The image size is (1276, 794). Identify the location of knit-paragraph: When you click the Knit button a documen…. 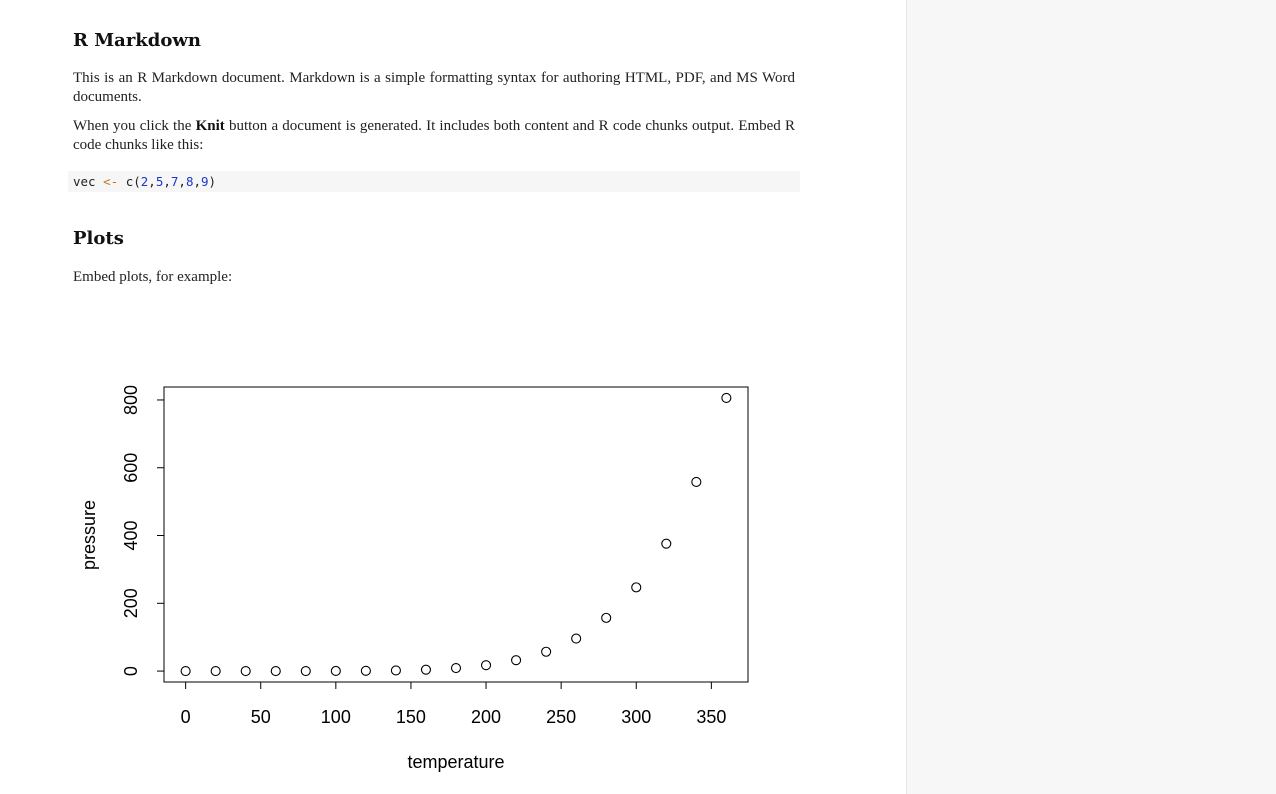
(434, 136).